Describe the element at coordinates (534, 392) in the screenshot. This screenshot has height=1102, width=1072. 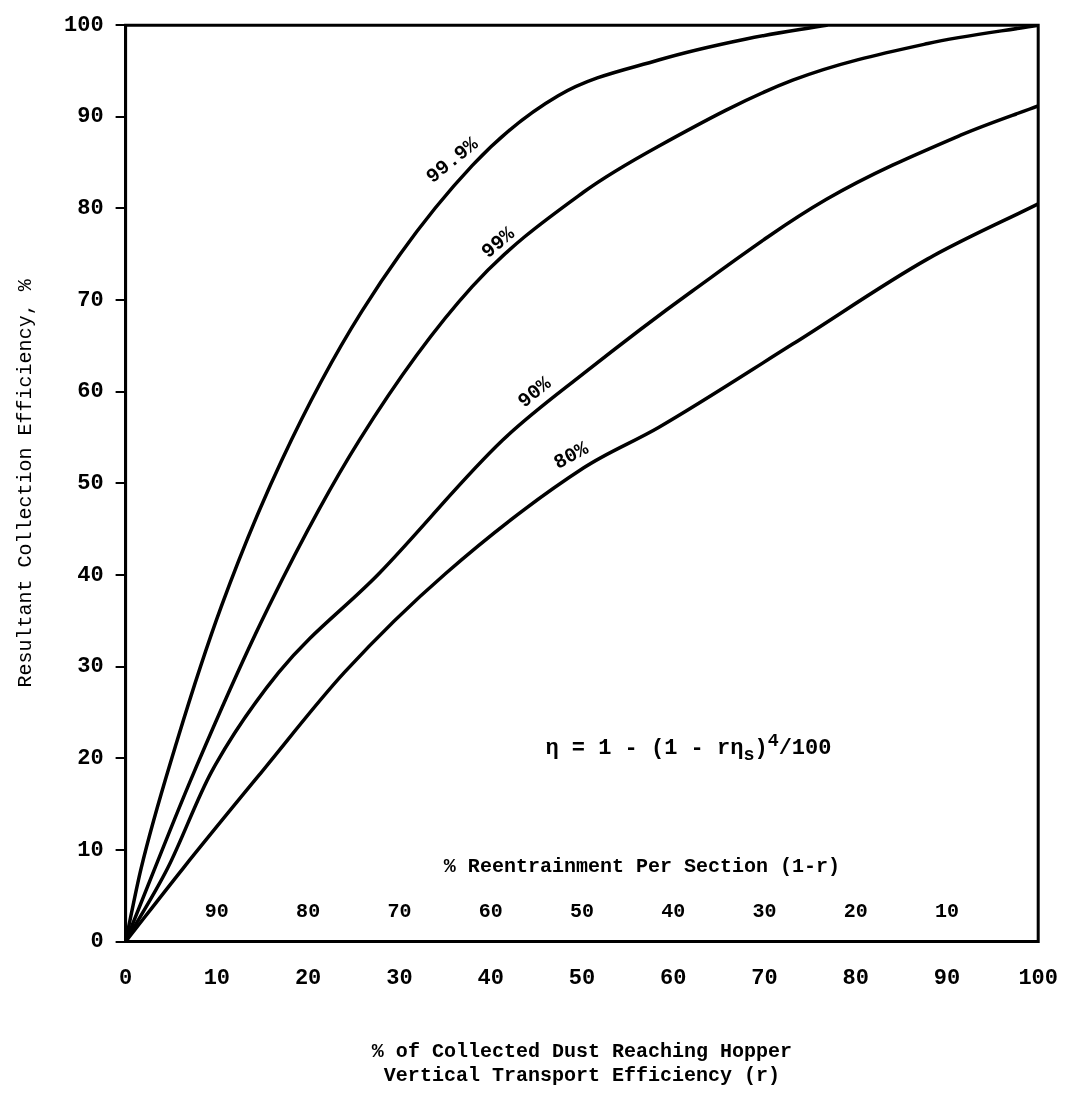
I see `text: 90%` at that location.